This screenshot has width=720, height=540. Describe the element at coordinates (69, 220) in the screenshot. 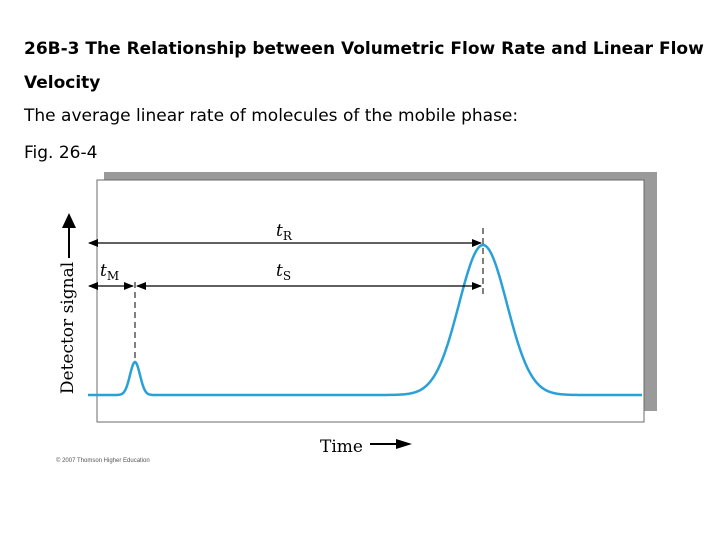

I see `y-axis-arrowhead` at that location.